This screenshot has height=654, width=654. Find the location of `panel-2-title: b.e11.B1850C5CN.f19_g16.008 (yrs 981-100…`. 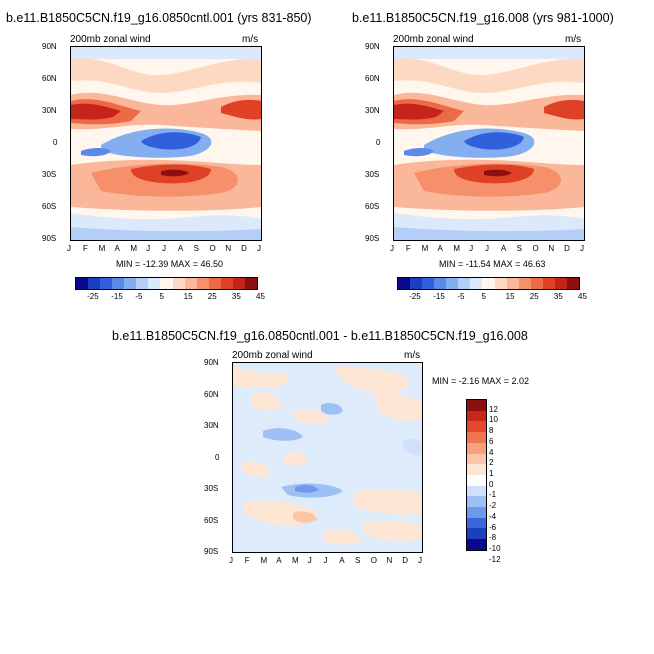

panel-2-title: b.e11.B1850C5CN.f19_g16.008 (yrs 981-100… is located at coordinates (483, 18).